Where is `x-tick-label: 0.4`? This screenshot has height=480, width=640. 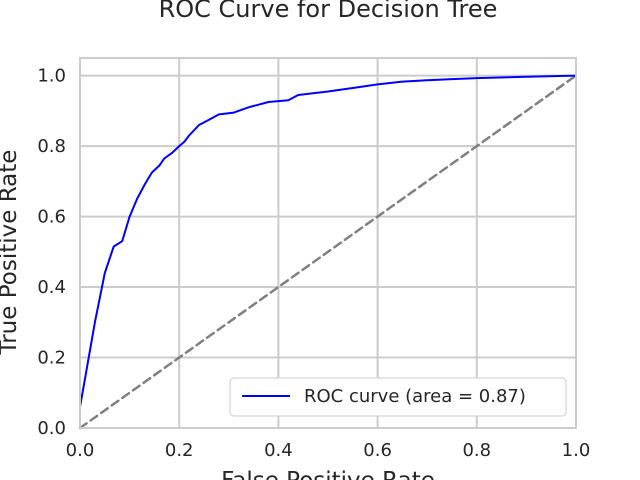 x-tick-label: 0.4 is located at coordinates (278, 450).